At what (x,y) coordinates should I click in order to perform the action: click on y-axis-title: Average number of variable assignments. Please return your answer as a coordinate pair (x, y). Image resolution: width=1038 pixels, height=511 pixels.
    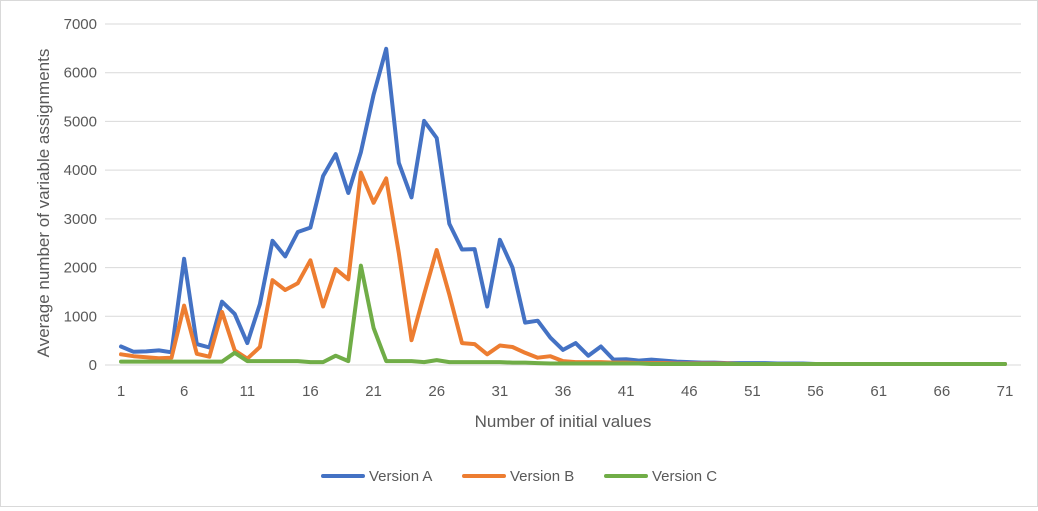
    Looking at the image, I should click on (43, 203).